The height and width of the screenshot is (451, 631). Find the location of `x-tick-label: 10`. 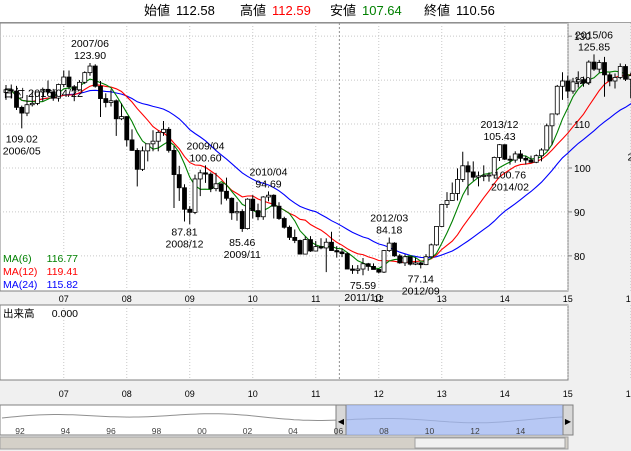

x-tick-label: 10 is located at coordinates (253, 299).